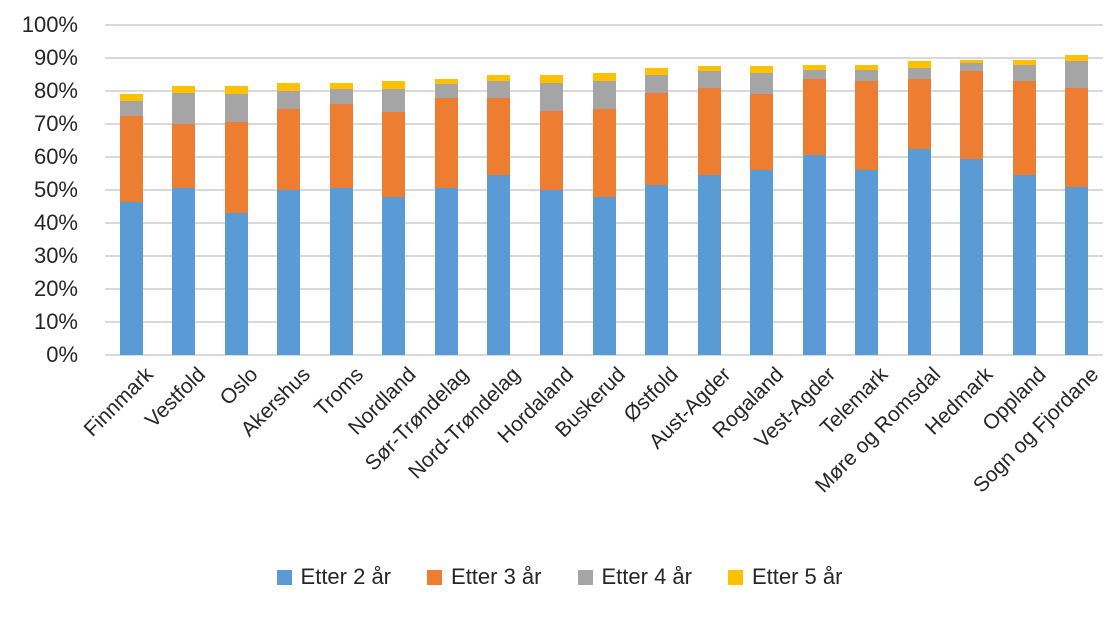  What do you see at coordinates (55, 321) in the screenshot?
I see `y-axis-tick-label: 10%` at bounding box center [55, 321].